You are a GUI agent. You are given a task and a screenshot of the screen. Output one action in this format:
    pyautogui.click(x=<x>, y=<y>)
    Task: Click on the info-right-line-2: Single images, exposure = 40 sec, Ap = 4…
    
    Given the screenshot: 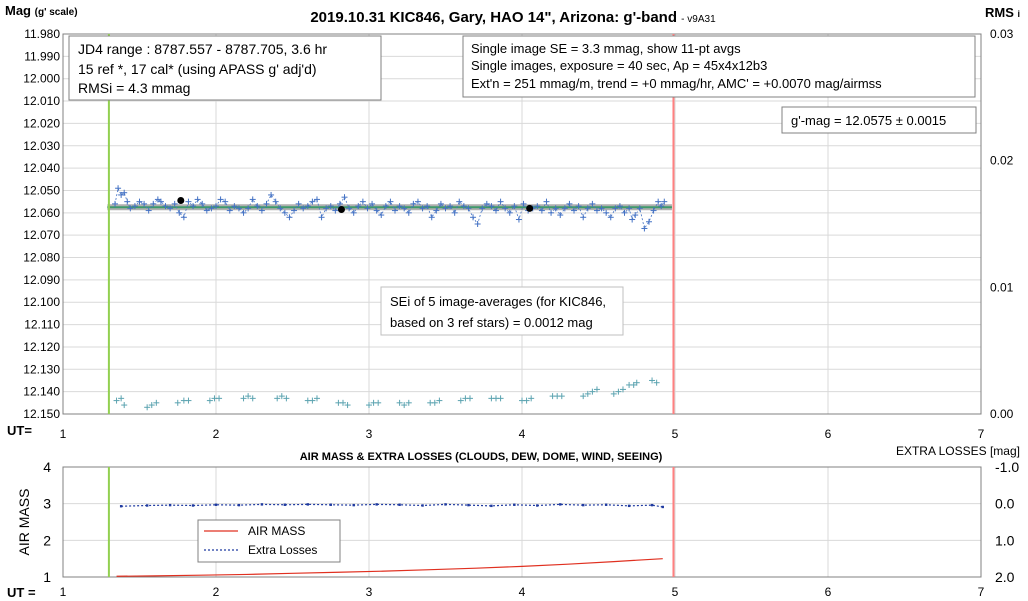 What is the action you would take?
    pyautogui.click(x=619, y=65)
    